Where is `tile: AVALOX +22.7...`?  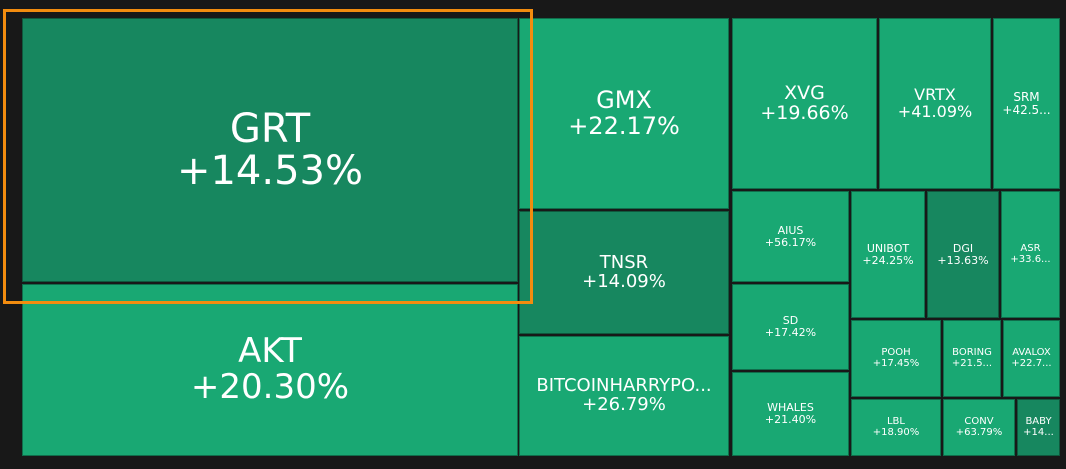
tile: AVALOX +22.7... is located at coordinates (1031, 358).